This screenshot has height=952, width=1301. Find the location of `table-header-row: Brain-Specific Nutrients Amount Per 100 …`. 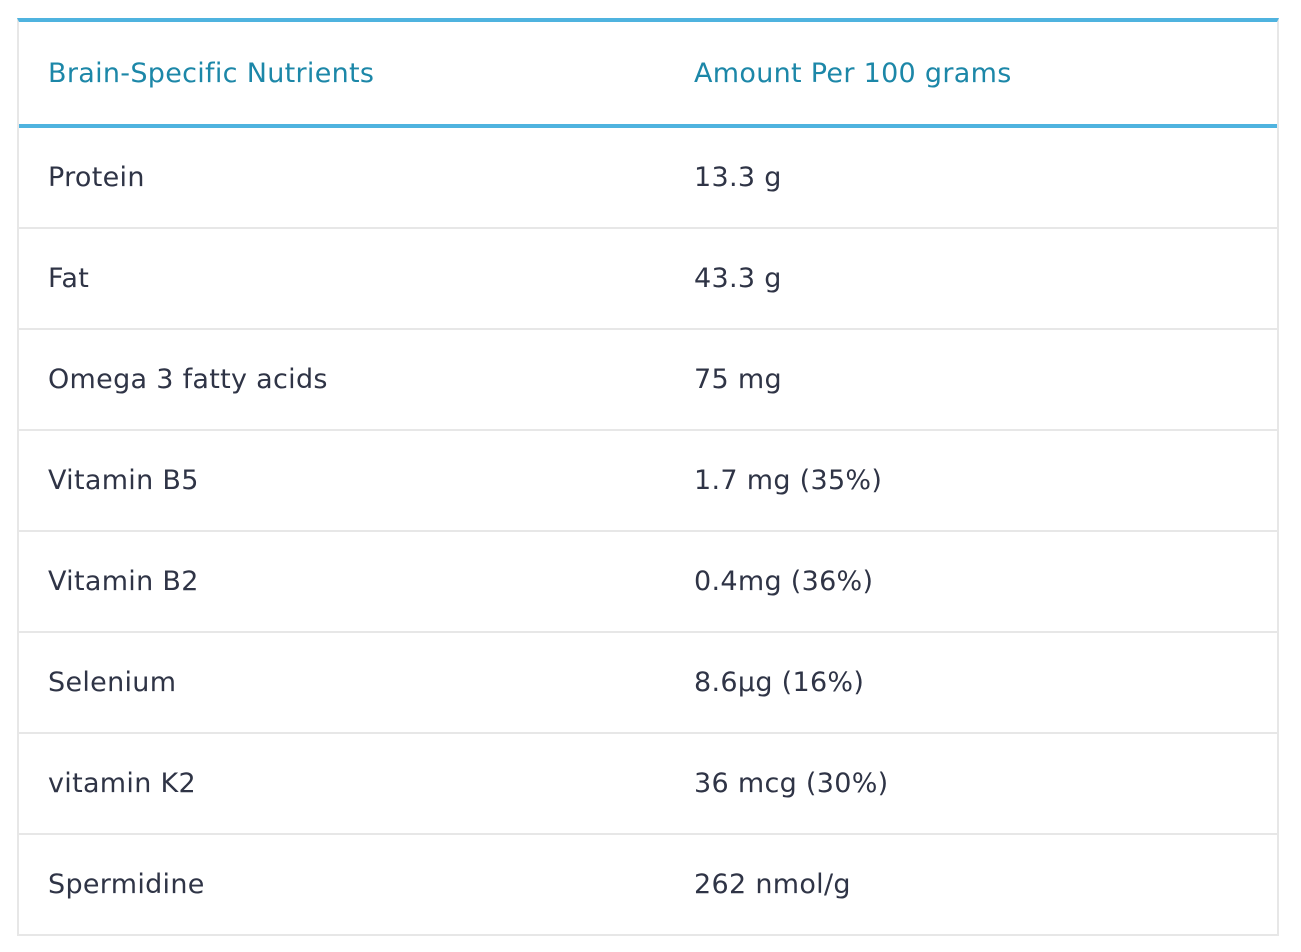

table-header-row: Brain-Specific Nutrients Amount Per 100 … is located at coordinates (648, 75).